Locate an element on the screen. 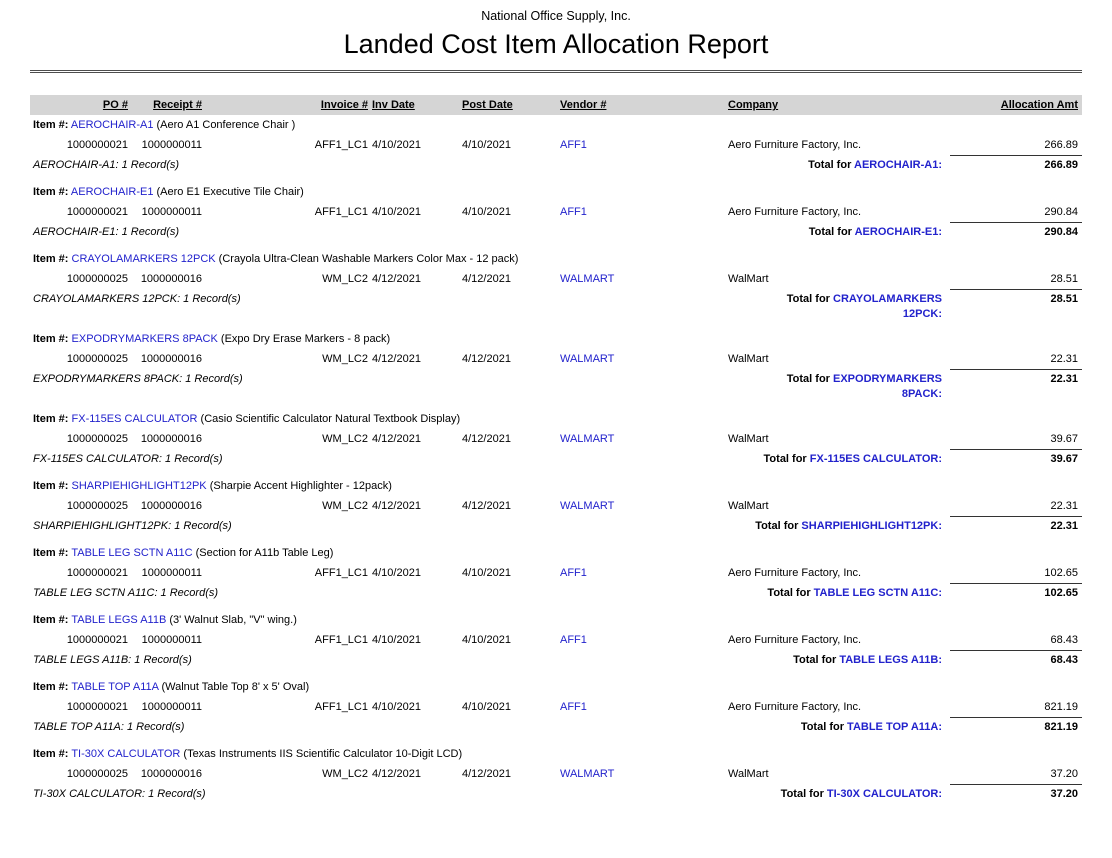 The image size is (1112, 858). total-amount: 266.89 is located at coordinates (1016, 165).